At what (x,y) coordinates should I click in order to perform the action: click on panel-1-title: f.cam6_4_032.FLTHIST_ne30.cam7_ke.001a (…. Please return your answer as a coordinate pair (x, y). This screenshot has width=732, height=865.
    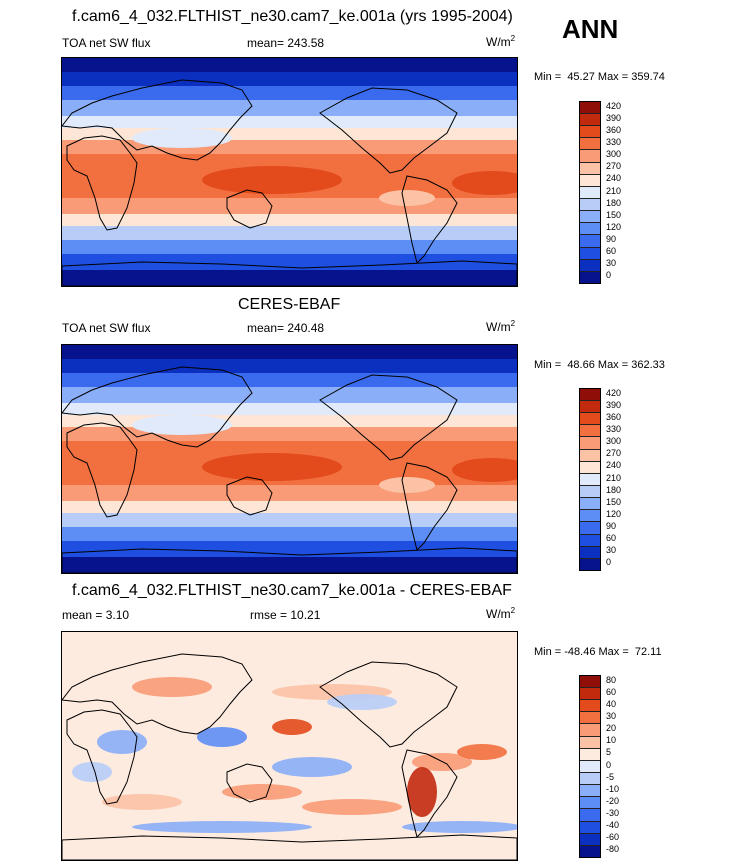
    Looking at the image, I should click on (292, 16).